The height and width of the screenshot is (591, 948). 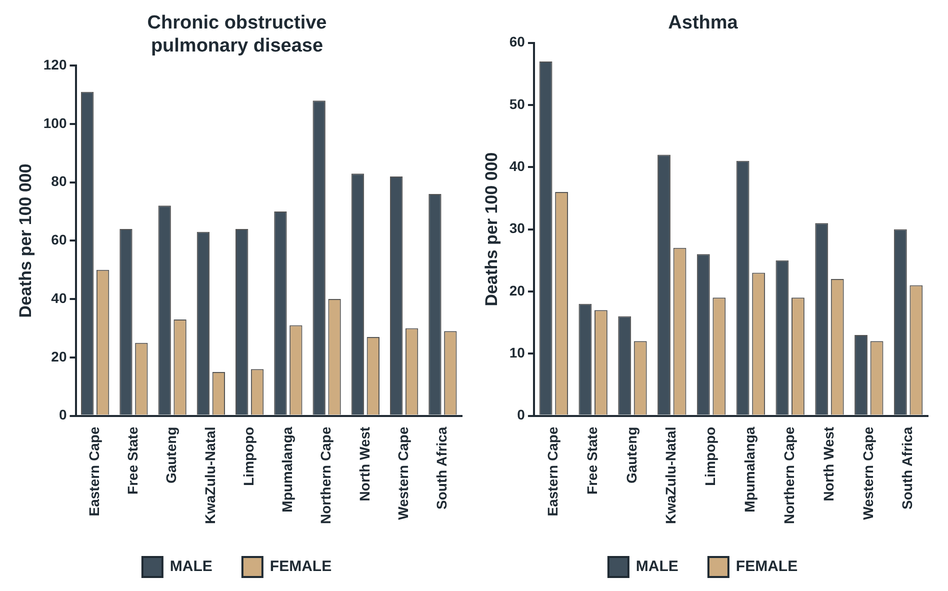 What do you see at coordinates (517, 228) in the screenshot?
I see `y-tick-label: 30` at bounding box center [517, 228].